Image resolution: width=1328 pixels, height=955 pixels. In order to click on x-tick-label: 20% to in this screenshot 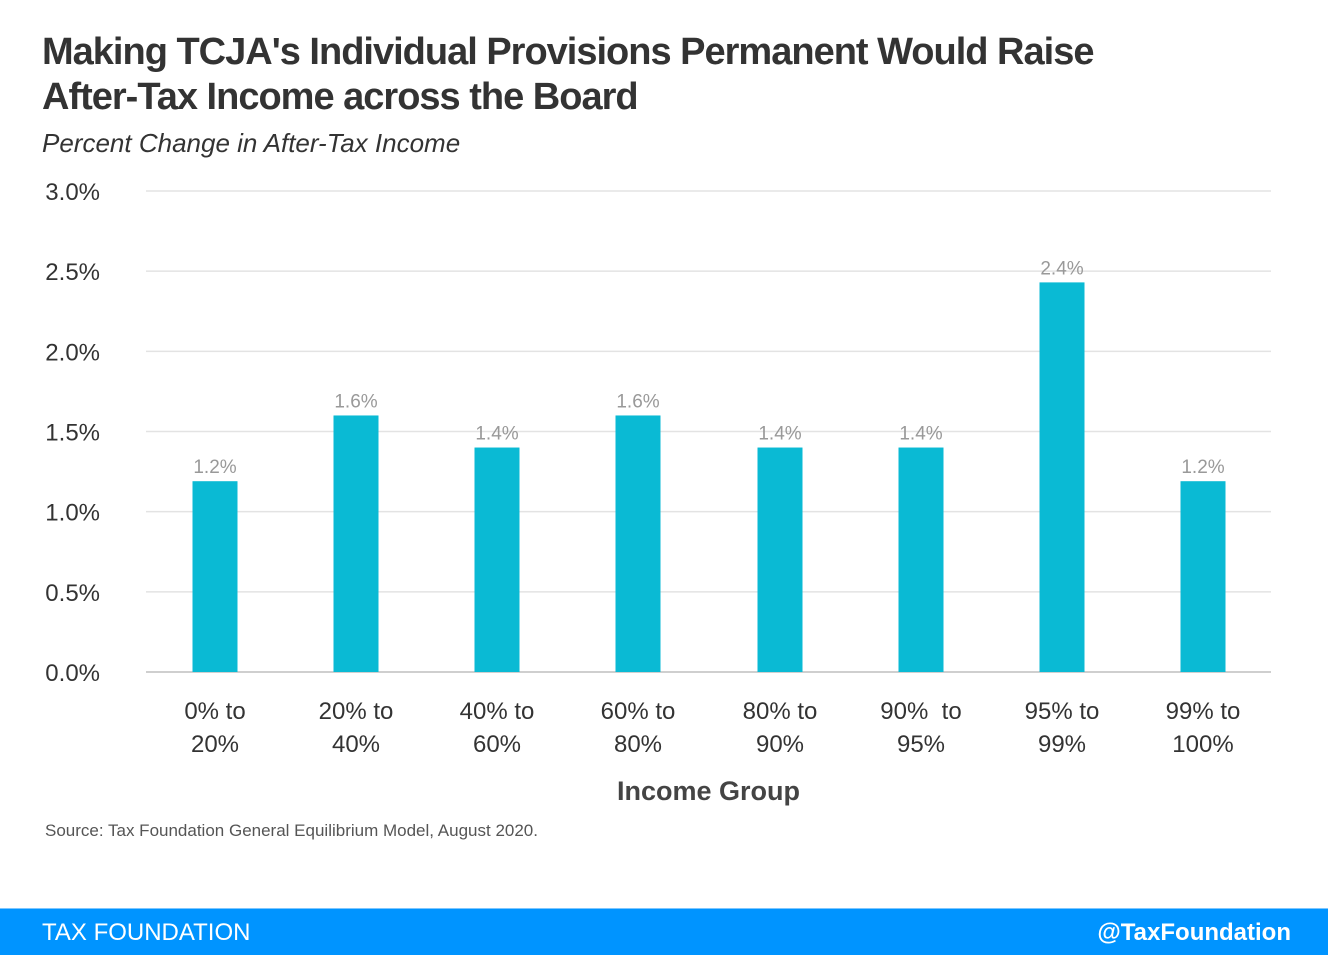, I will do `click(356, 711)`.